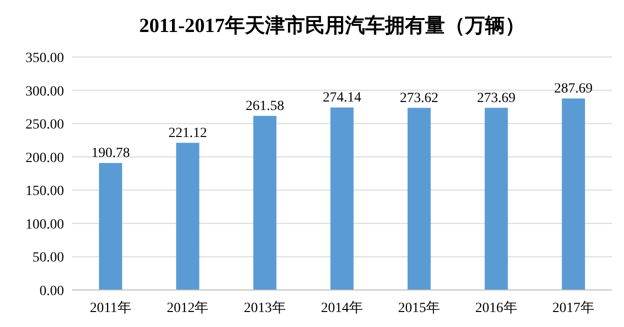 This screenshot has height=327, width=624. Describe the element at coordinates (265, 106) in the screenshot. I see `data-label: 261.58` at that location.